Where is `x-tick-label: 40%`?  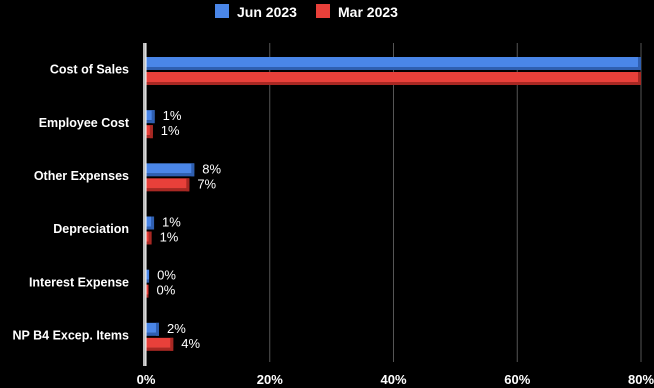 x-tick-label: 40% is located at coordinates (393, 379).